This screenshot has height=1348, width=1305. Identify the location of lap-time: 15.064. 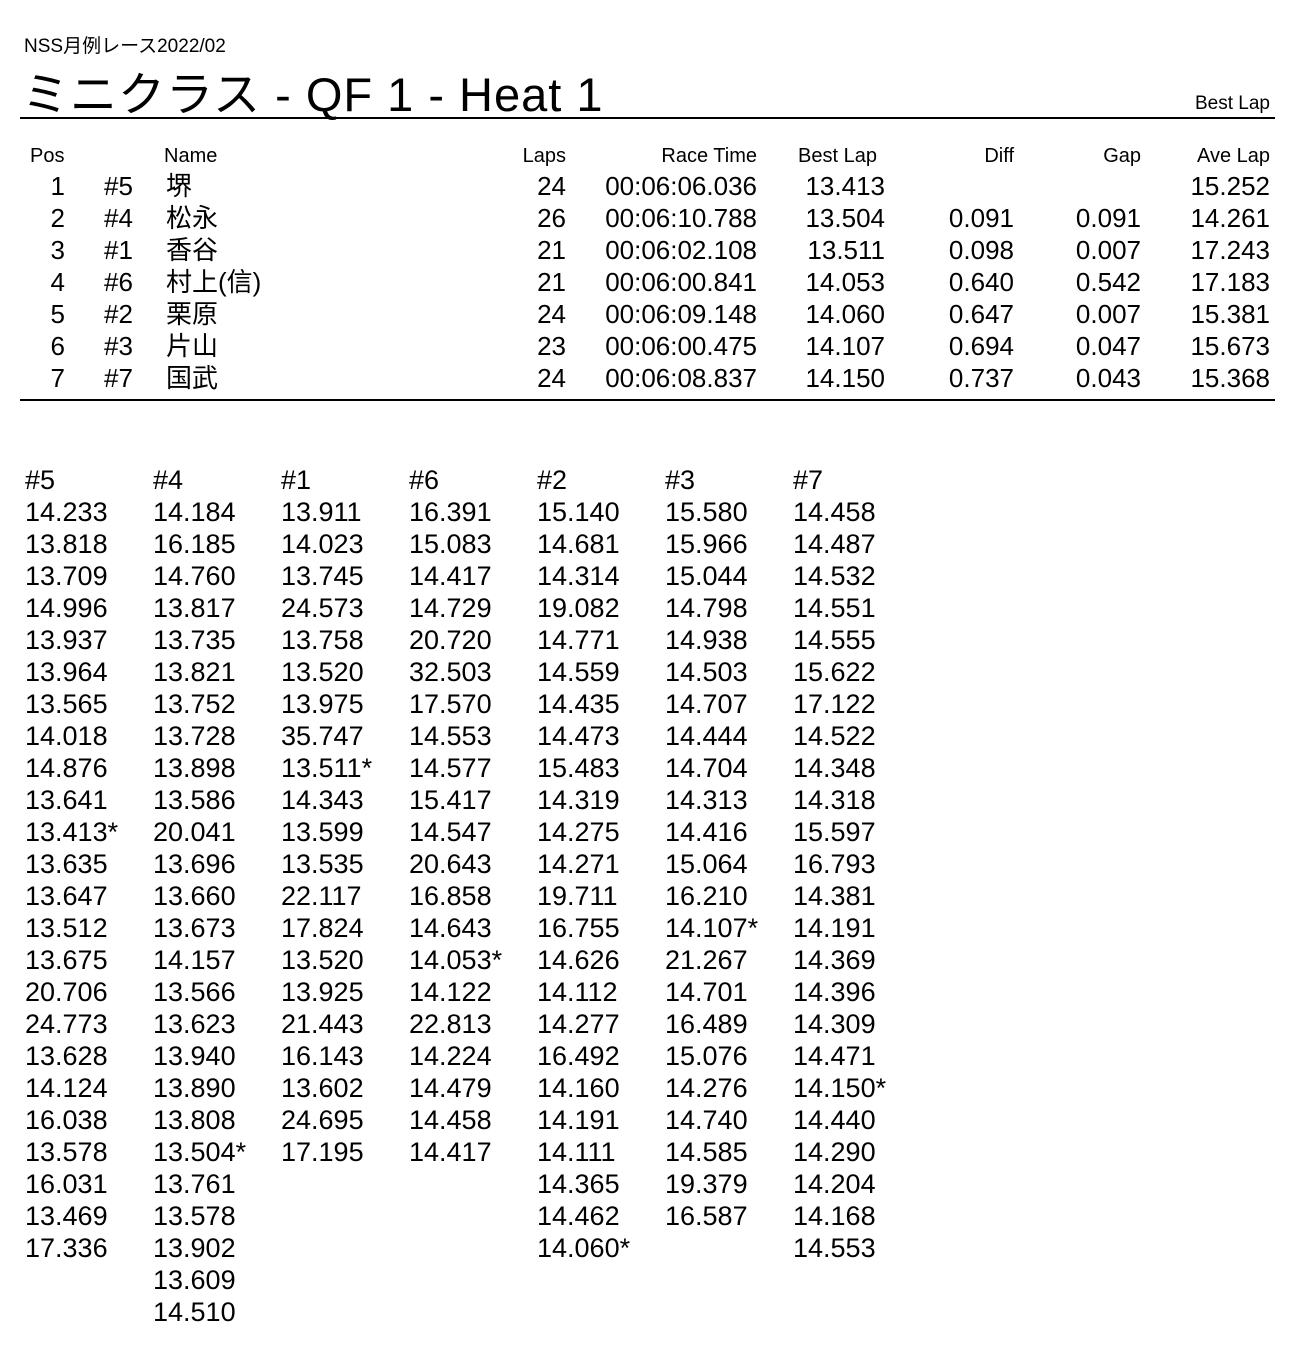
(706, 864).